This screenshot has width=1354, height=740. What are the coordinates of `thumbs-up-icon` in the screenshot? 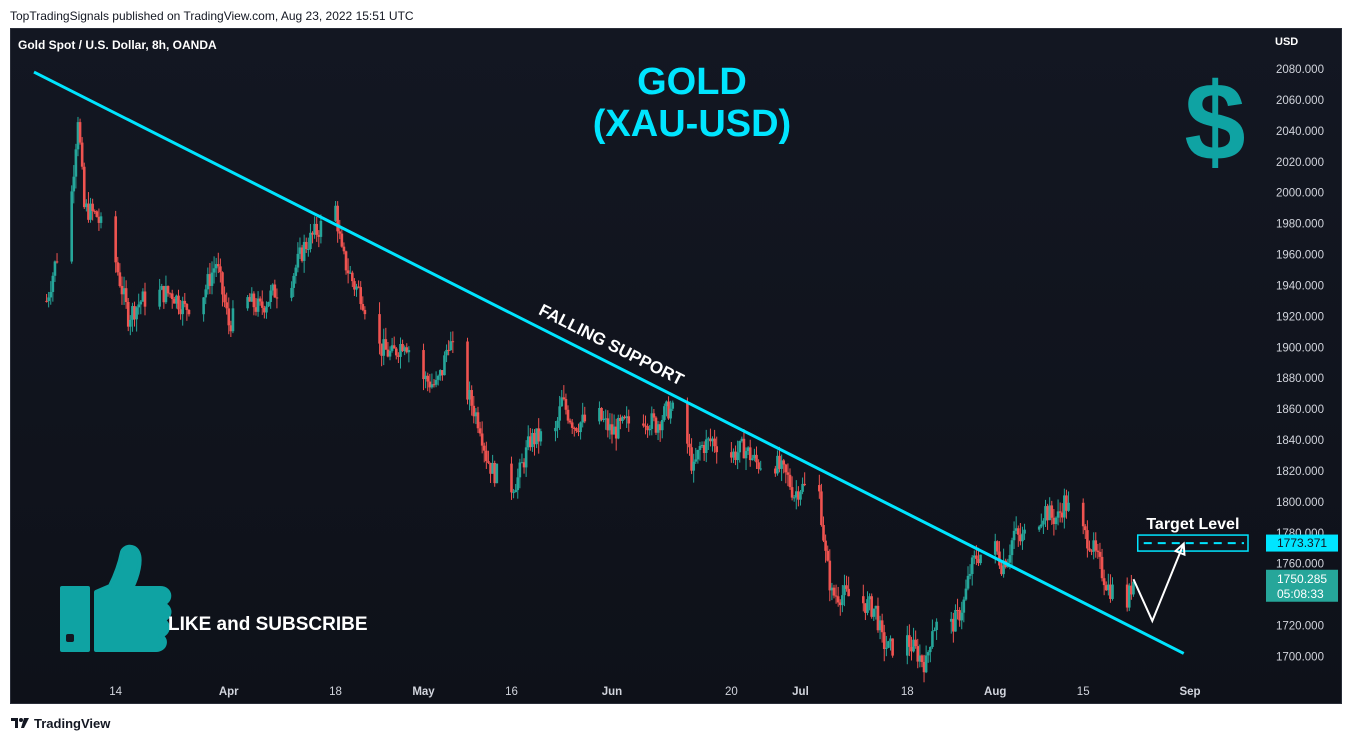 It's located at (116, 598).